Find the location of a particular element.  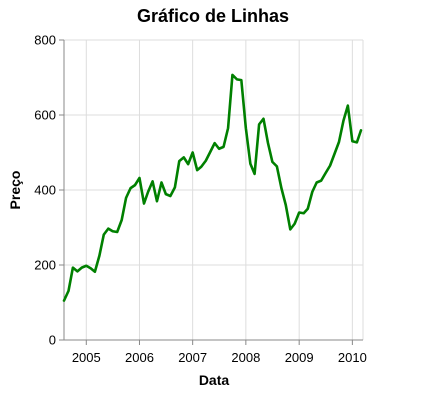

x-tick-label: 2005 is located at coordinates (86, 357).